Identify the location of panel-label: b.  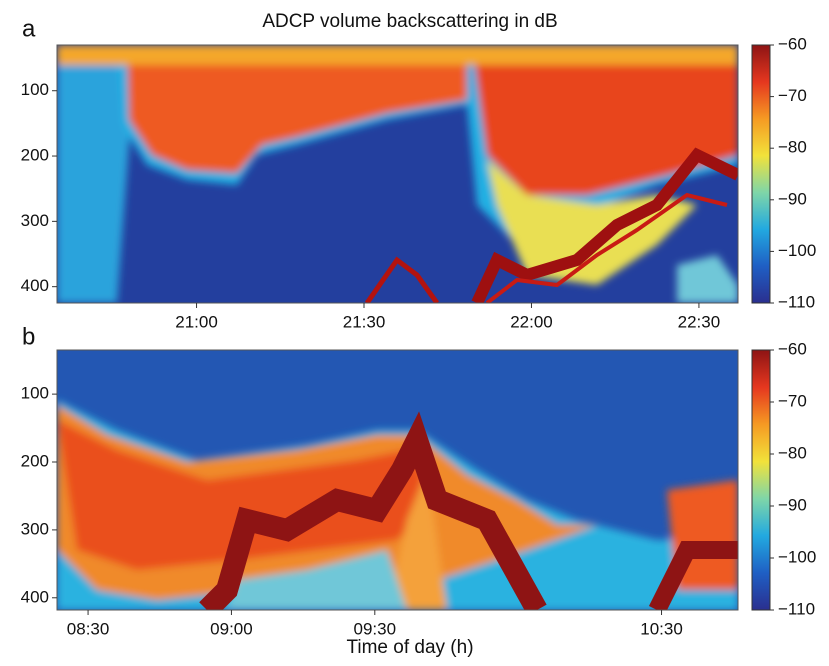
(28, 336).